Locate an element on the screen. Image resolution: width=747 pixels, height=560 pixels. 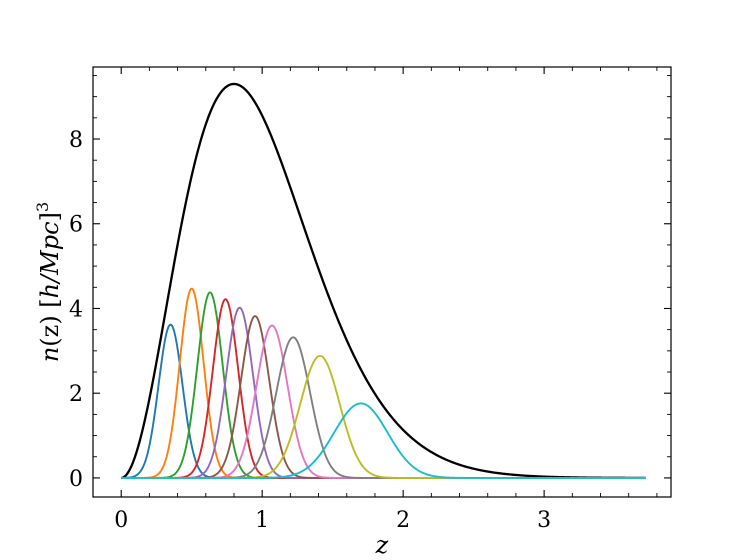
y-tick-label: 4 is located at coordinates (76, 309).